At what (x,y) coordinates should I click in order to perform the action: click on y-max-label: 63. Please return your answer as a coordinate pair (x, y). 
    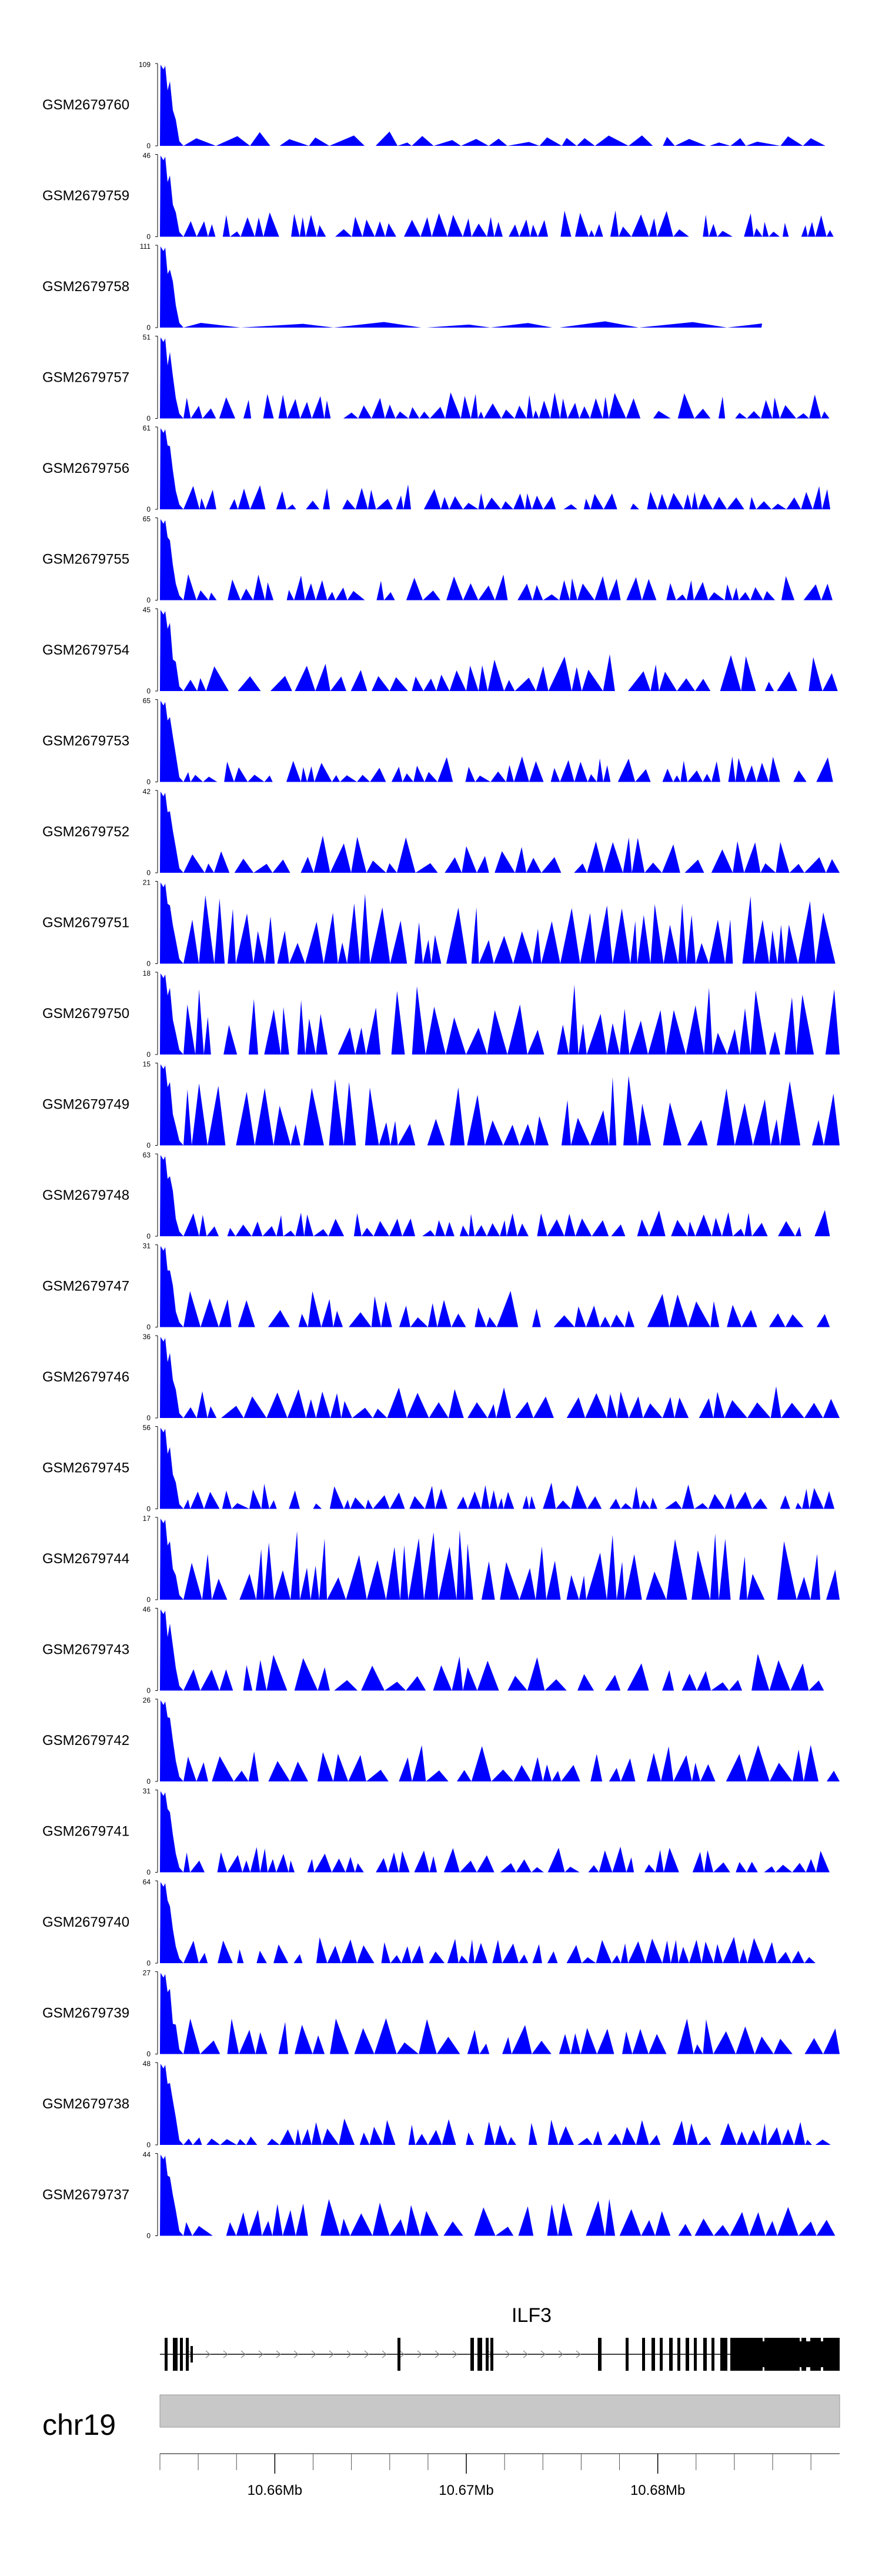
    Looking at the image, I should click on (147, 1155).